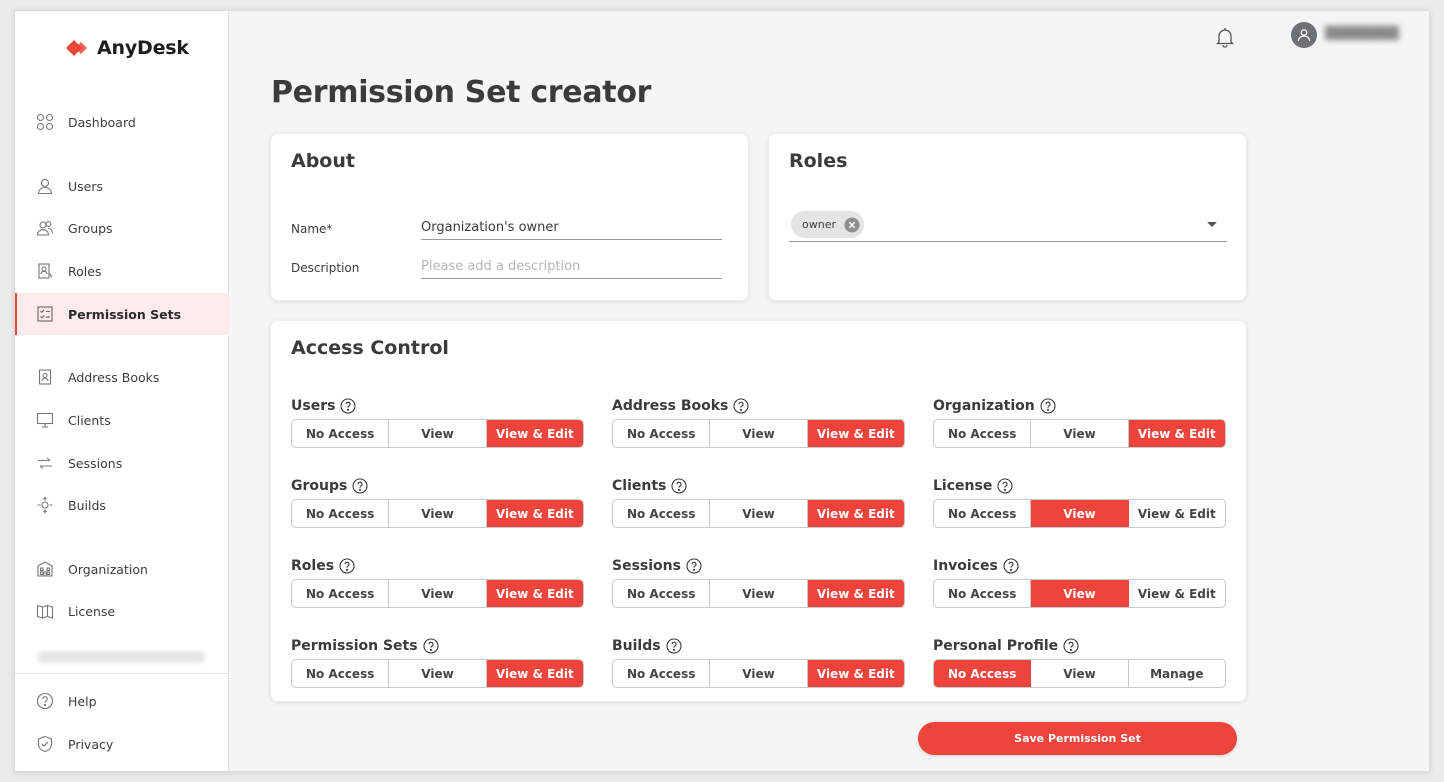  Describe the element at coordinates (649, 486) in the screenshot. I see `permission-label-clients: Clients` at that location.